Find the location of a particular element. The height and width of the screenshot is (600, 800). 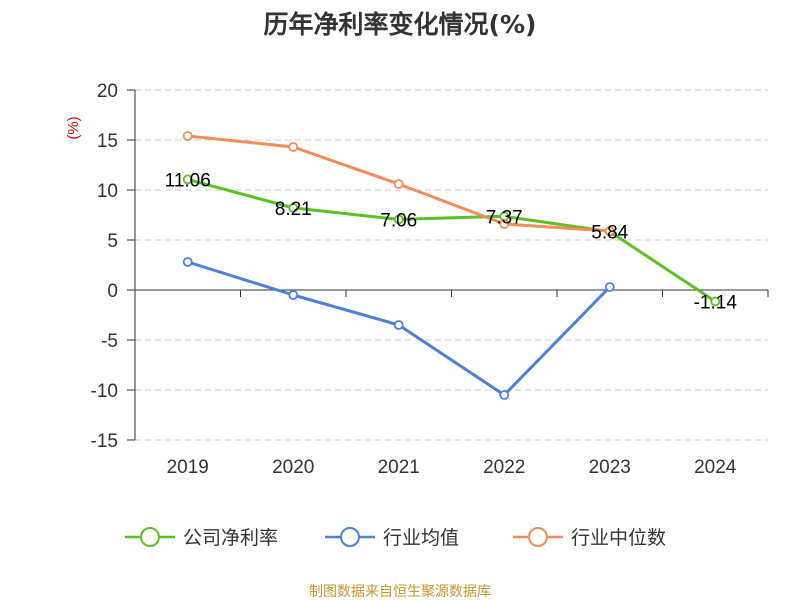

y-axis-unit-label: (%) is located at coordinates (73, 127).